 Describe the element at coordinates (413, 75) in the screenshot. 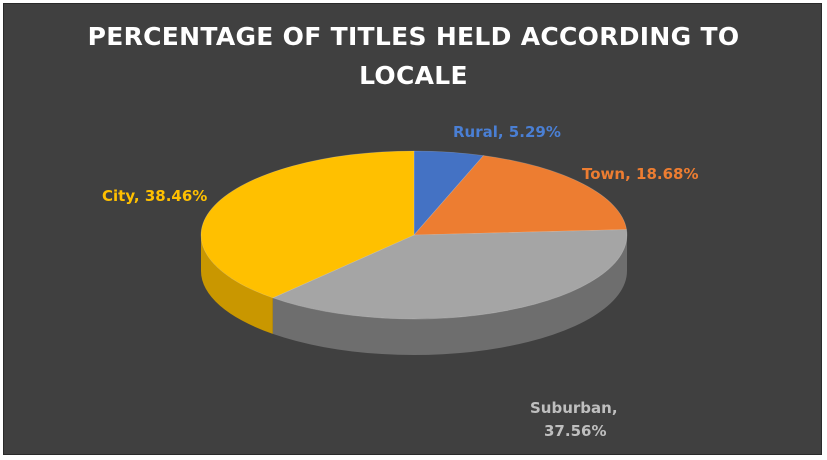

I see `chart-title-line-2: LOCALE` at that location.